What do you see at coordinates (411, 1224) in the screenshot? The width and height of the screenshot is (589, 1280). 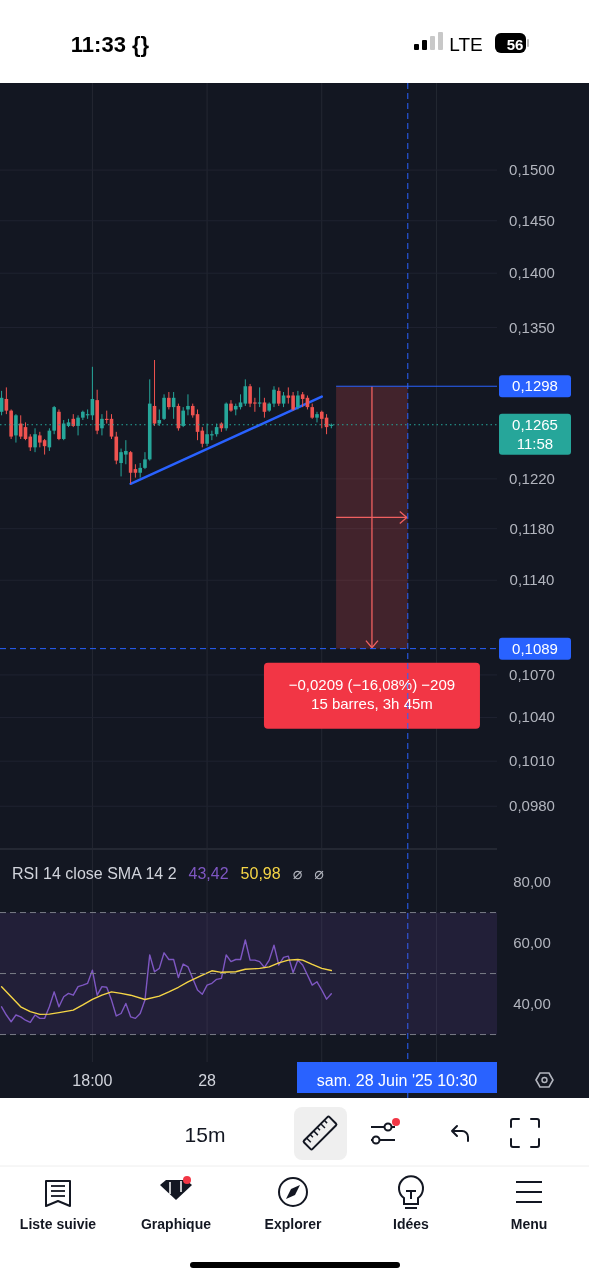 I see `text: Idées` at bounding box center [411, 1224].